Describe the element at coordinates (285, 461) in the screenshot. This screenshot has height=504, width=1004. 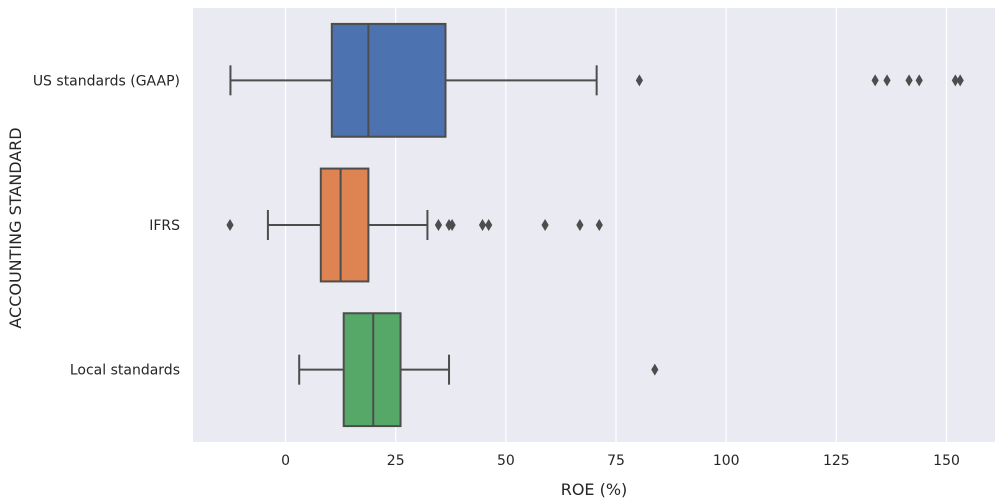
I see `x-tick-label: 0` at that location.